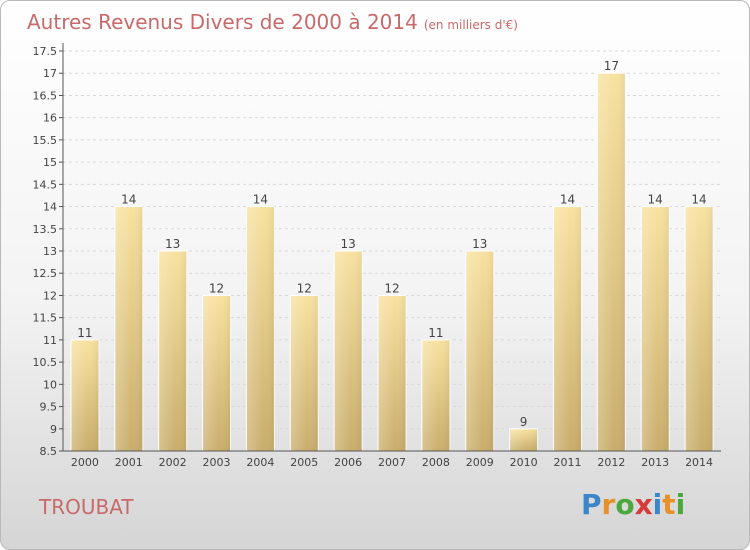 Image resolution: width=750 pixels, height=550 pixels. Describe the element at coordinates (470, 25) in the screenshot. I see `chart-title-unit: (en milliers d'€)` at that location.